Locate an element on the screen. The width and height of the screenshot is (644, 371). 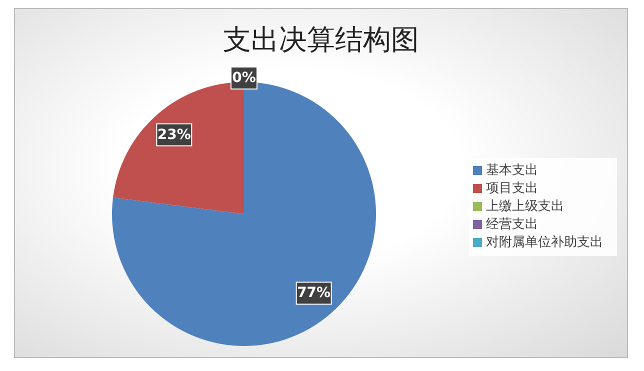
data-label: 77% is located at coordinates (314, 293).